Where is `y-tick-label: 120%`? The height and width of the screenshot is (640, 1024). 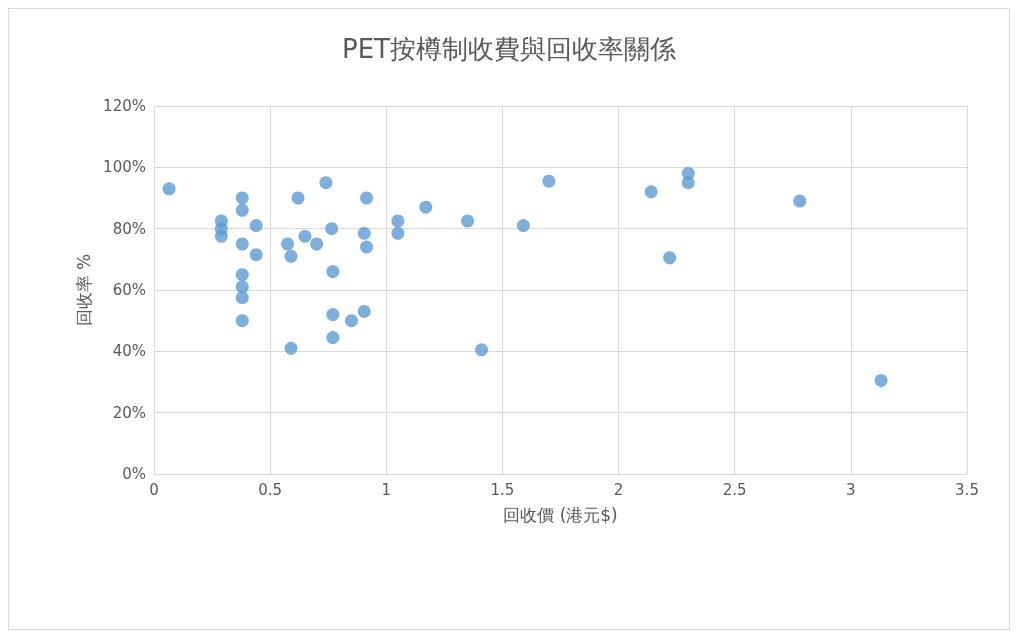 y-tick-label: 120% is located at coordinates (124, 106).